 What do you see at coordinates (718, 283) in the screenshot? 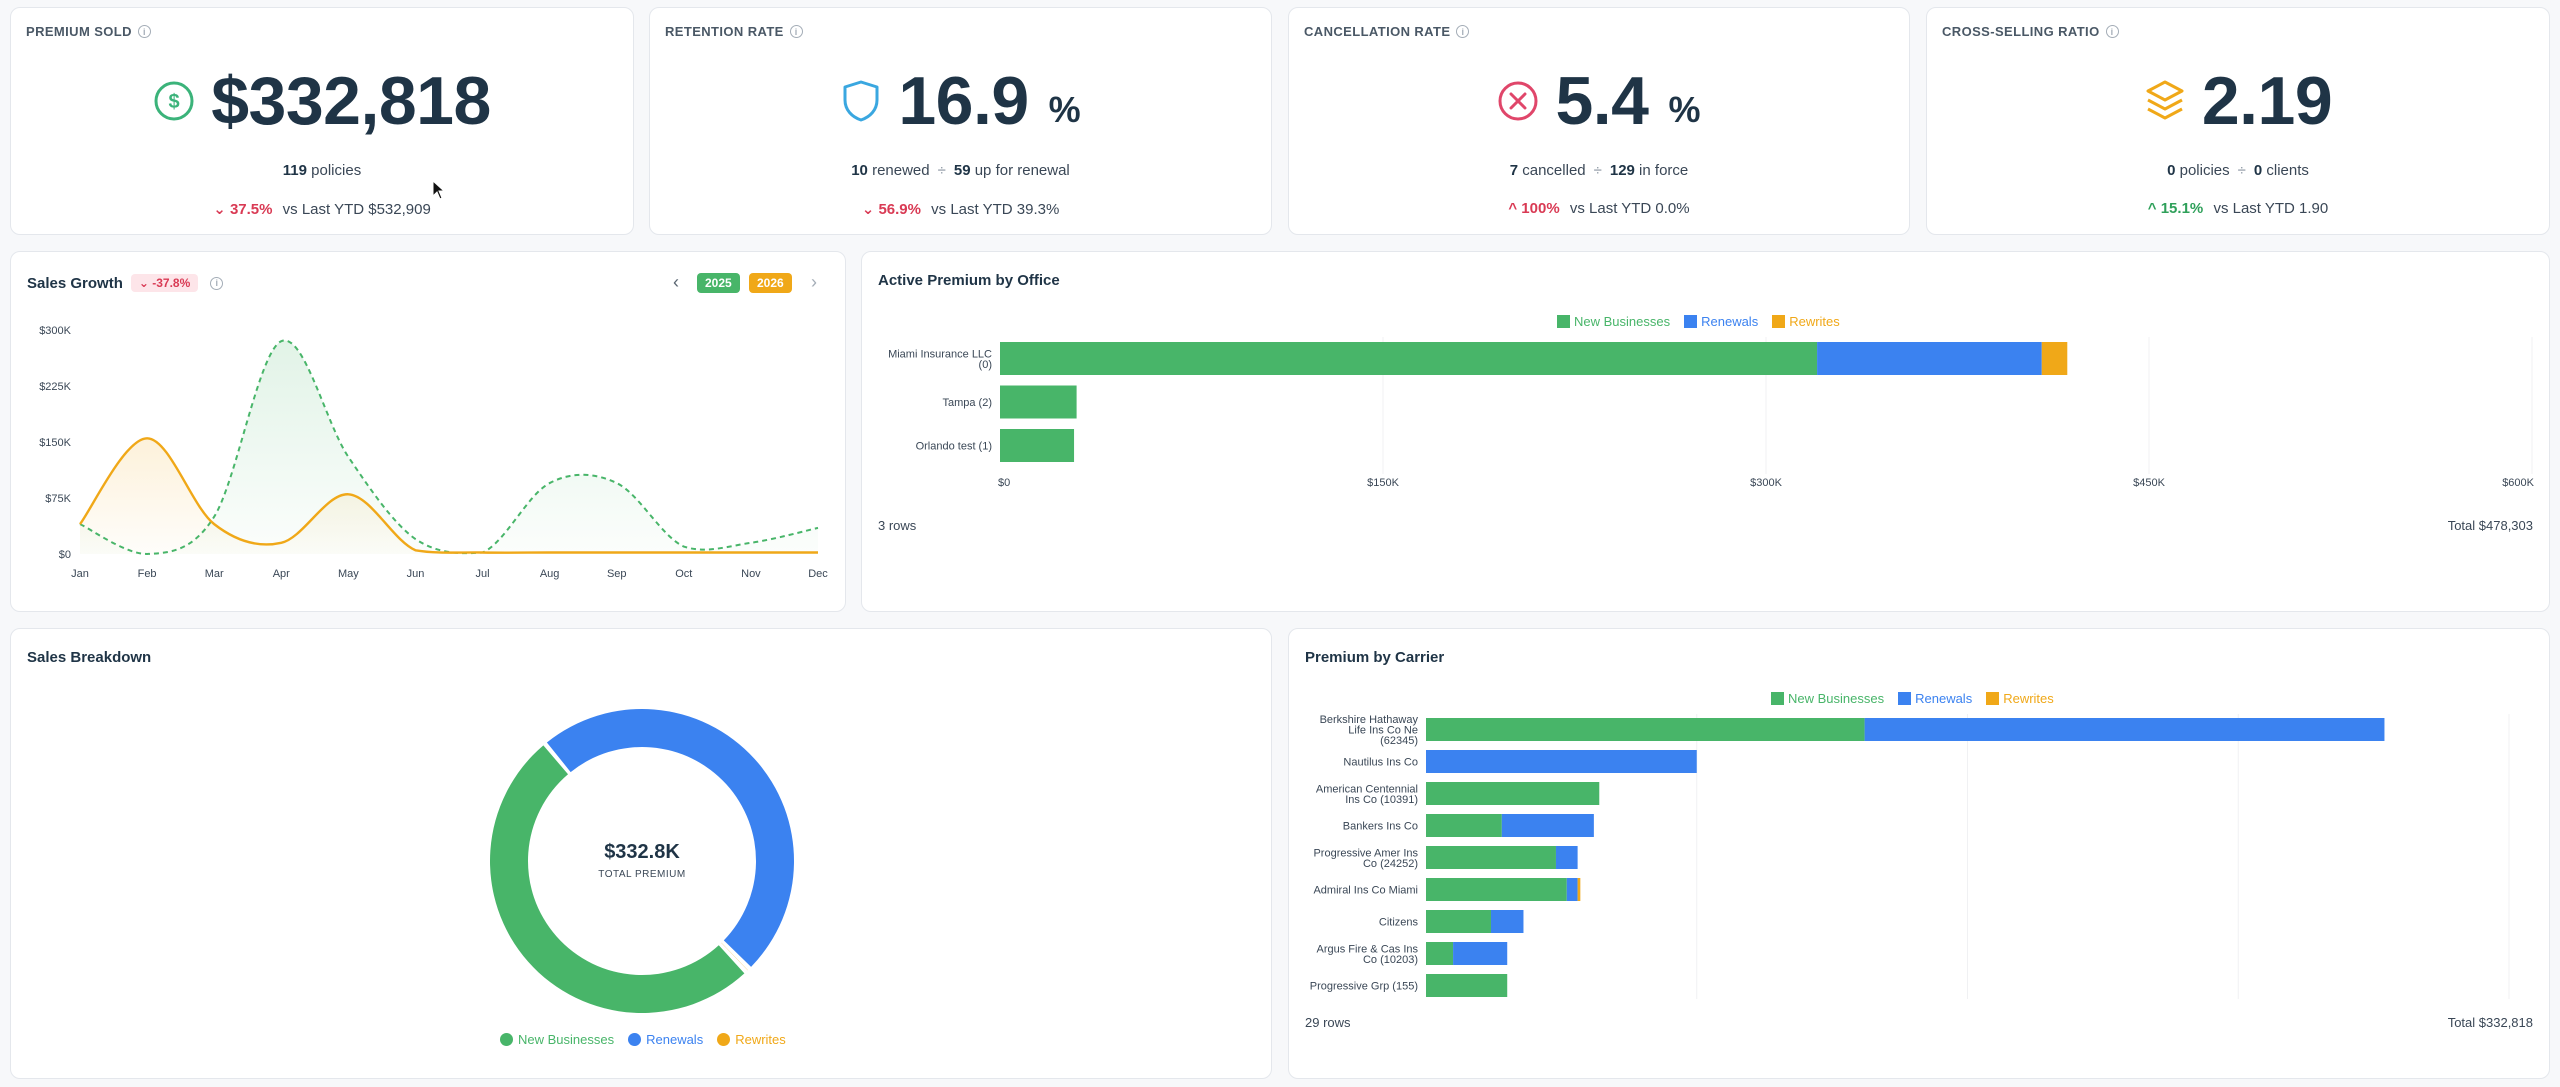
I see `year-2025-toggle: 2025` at bounding box center [718, 283].